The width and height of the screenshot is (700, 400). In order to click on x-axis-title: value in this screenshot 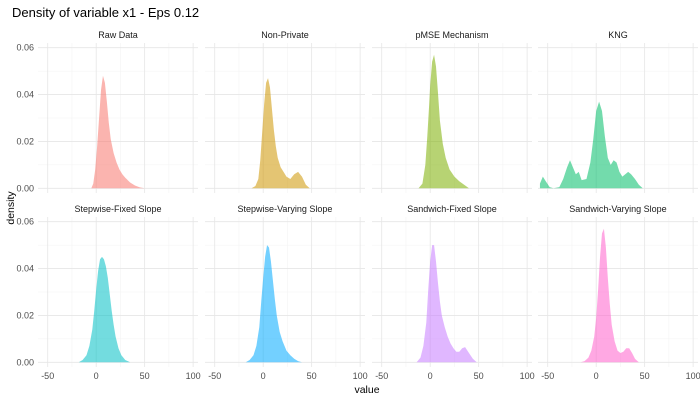, I will do `click(366, 390)`.